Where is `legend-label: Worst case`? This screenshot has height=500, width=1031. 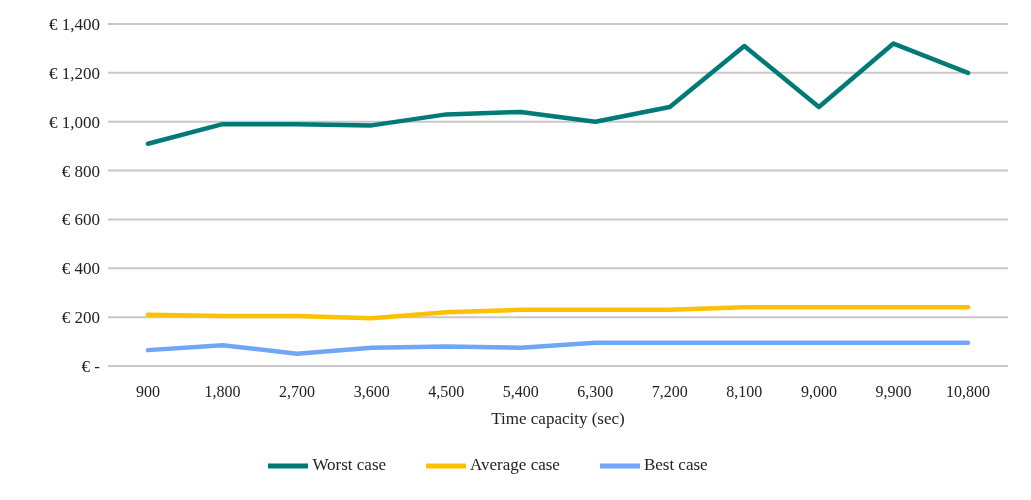
legend-label: Worst case is located at coordinates (349, 464).